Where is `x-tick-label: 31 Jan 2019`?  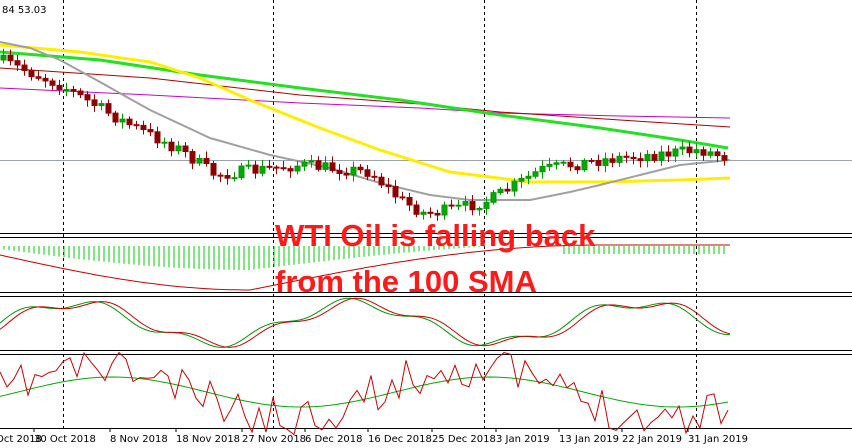
x-tick-label: 31 Jan 2019 is located at coordinates (718, 439).